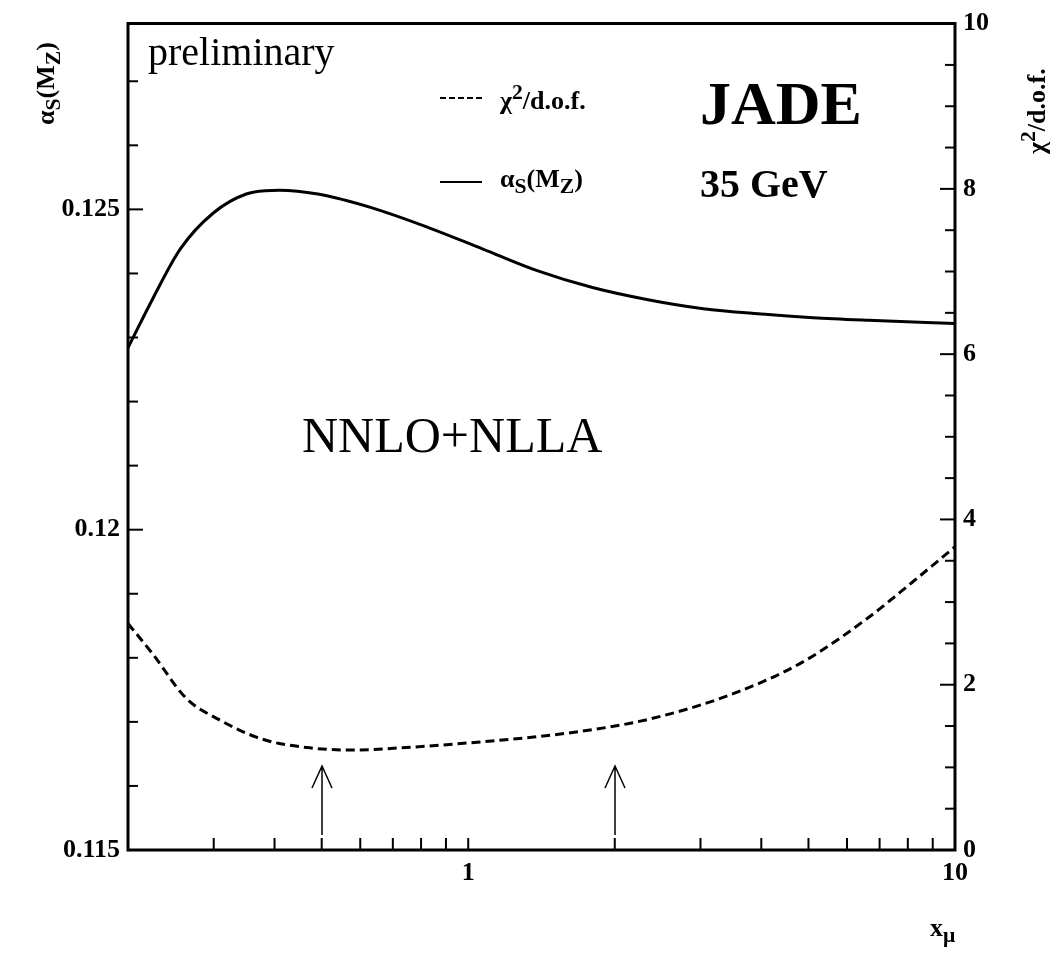 This screenshot has height=955, width=1059. I want to click on y-tick-label: 0.125, so click(90, 208).